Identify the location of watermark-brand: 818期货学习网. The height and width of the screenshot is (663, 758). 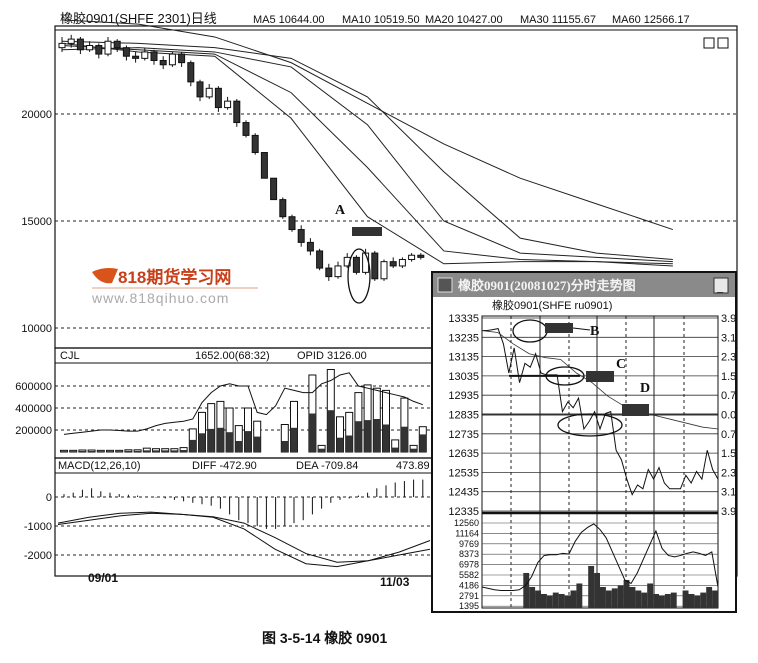
(174, 277).